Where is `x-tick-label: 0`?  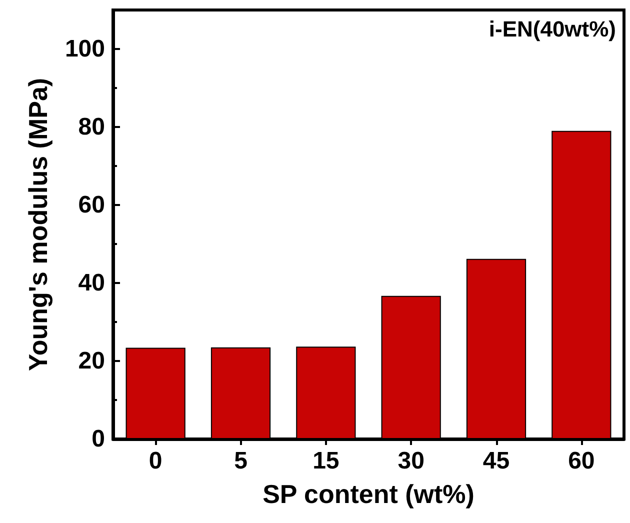
x-tick-label: 0 is located at coordinates (155, 461).